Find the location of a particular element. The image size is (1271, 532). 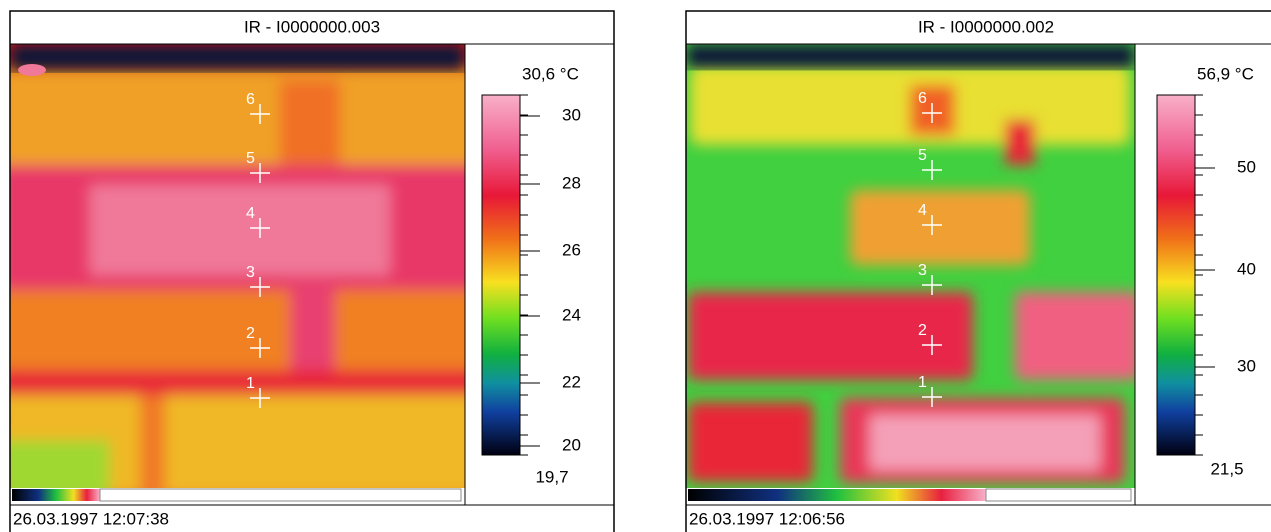

scale-max: 56,9 °C is located at coordinates (1225, 73).